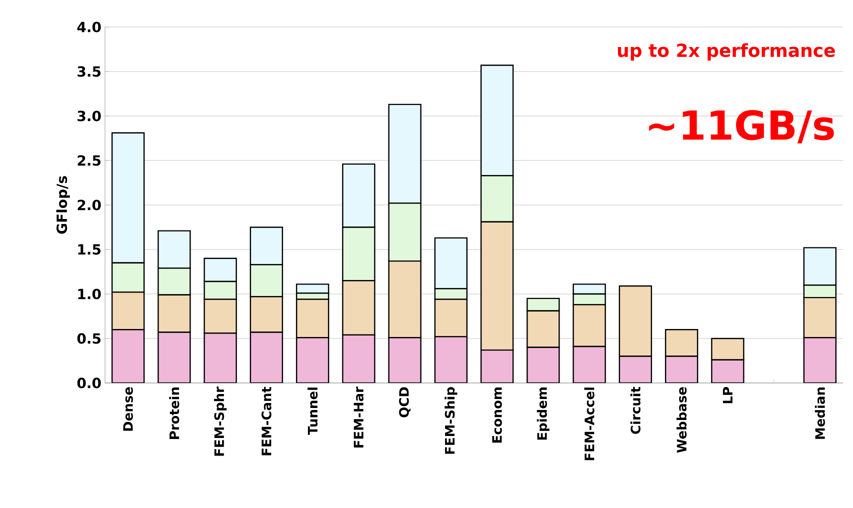  What do you see at coordinates (819, 413) in the screenshot?
I see `x-tick-label: Median` at bounding box center [819, 413].